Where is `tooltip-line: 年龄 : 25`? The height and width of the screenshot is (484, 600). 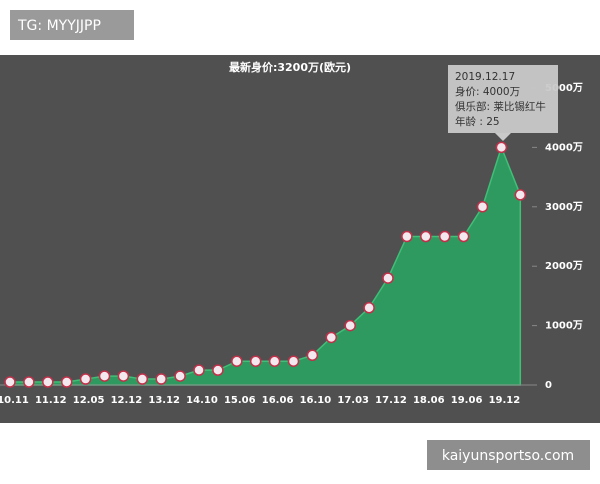 tooltip-line: 年龄 : 25 is located at coordinates (477, 121).